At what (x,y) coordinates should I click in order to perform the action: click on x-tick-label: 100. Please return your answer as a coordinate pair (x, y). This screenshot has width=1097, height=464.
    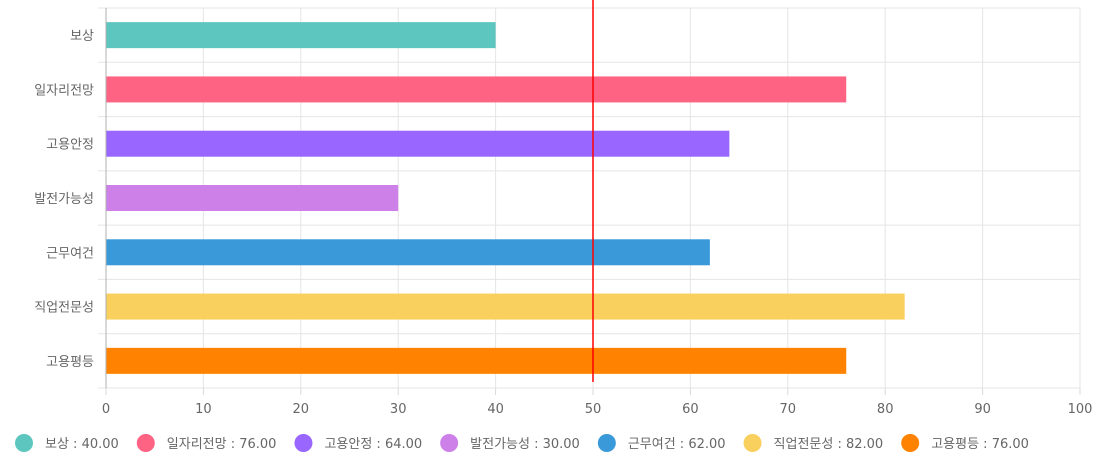
    Looking at the image, I should click on (1080, 409).